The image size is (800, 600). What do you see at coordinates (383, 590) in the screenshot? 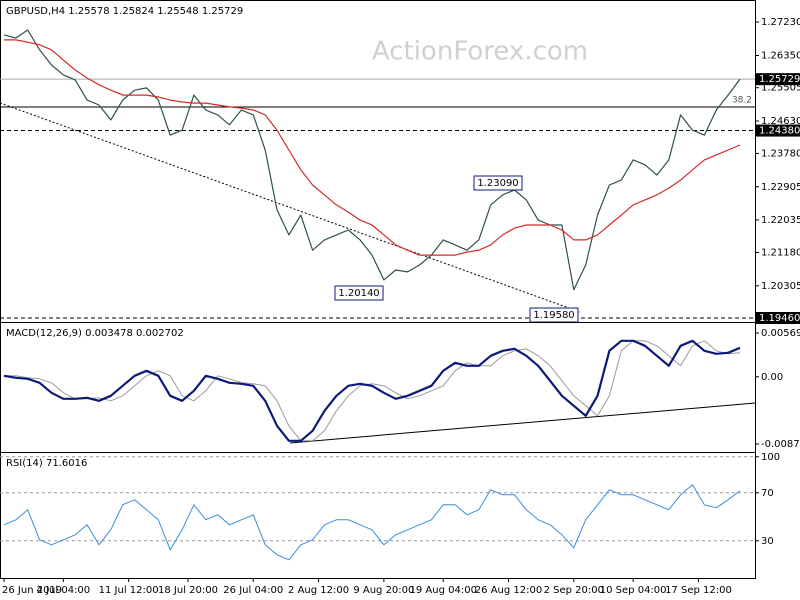
I see `x-tick-label: 9 Aug 20:00` at bounding box center [383, 590].